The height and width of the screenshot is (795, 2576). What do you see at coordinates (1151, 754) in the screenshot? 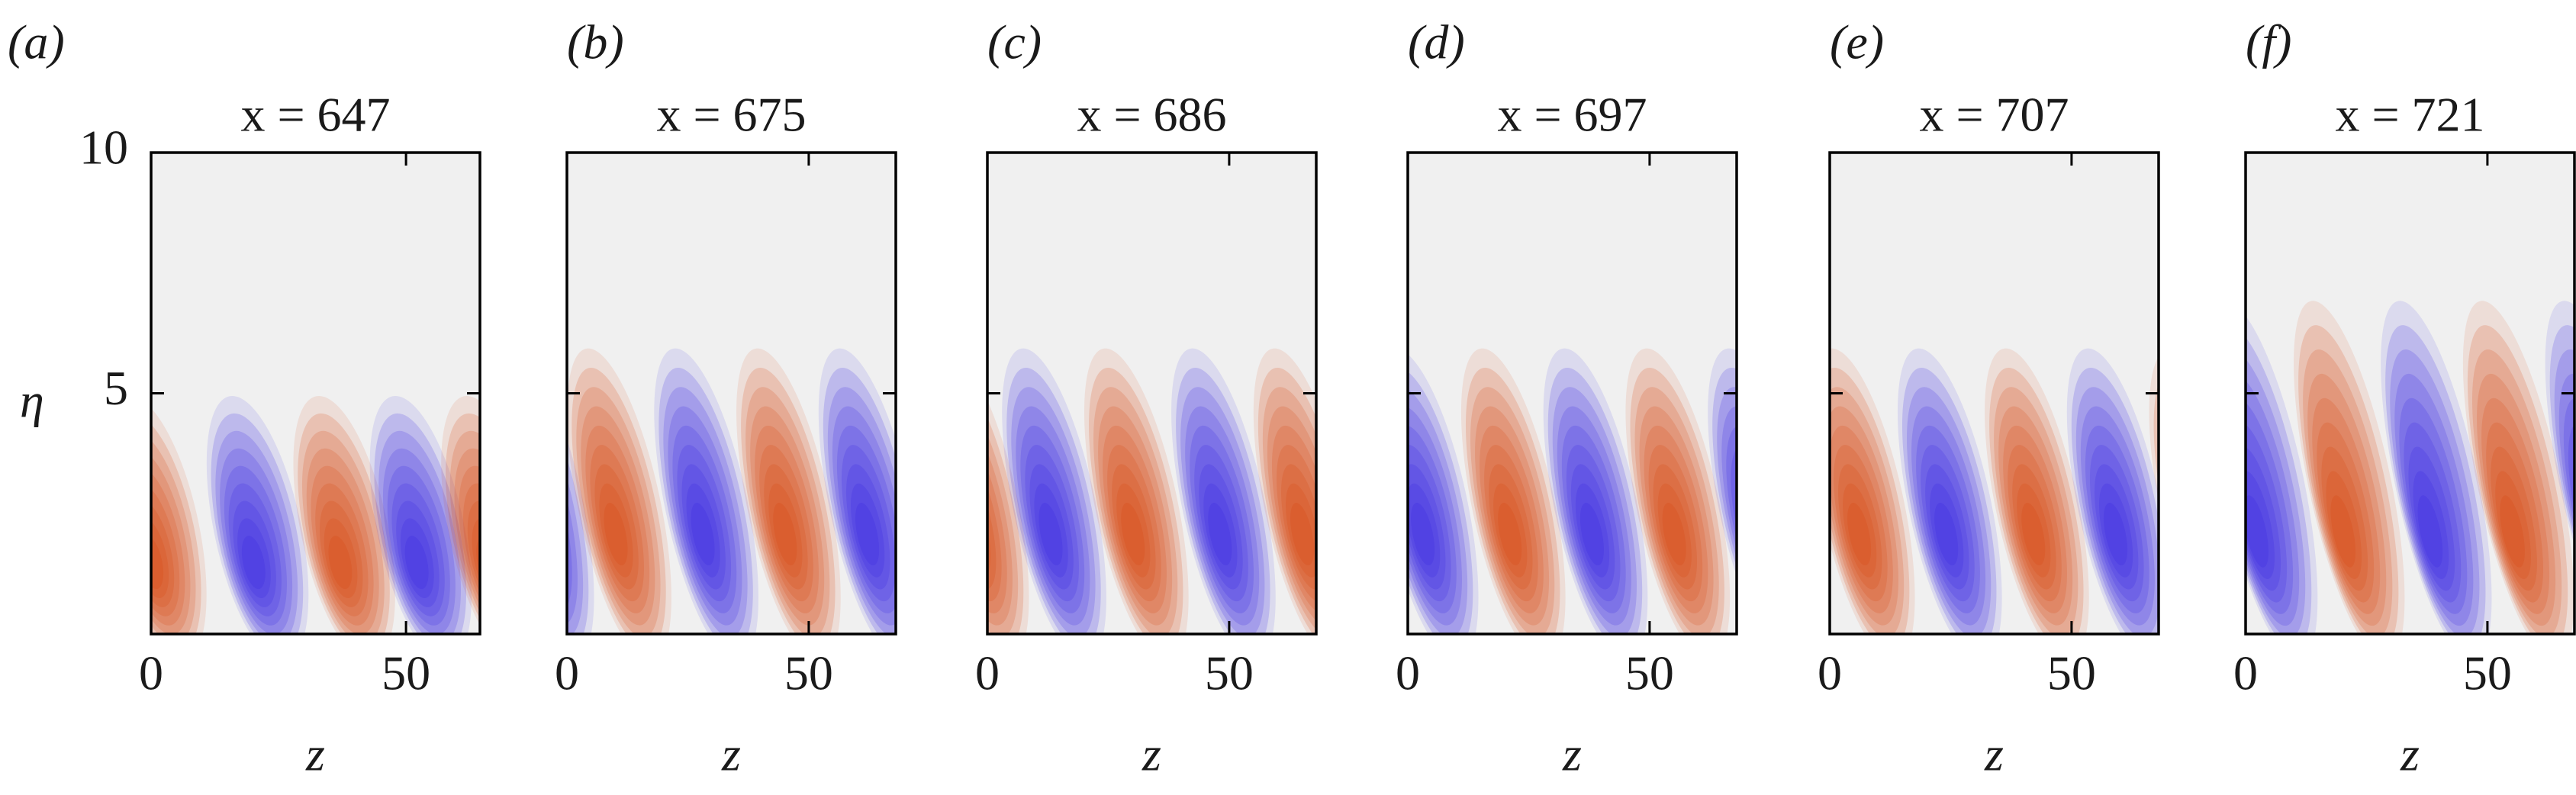
I see `x-axis-label: z` at bounding box center [1151, 754].